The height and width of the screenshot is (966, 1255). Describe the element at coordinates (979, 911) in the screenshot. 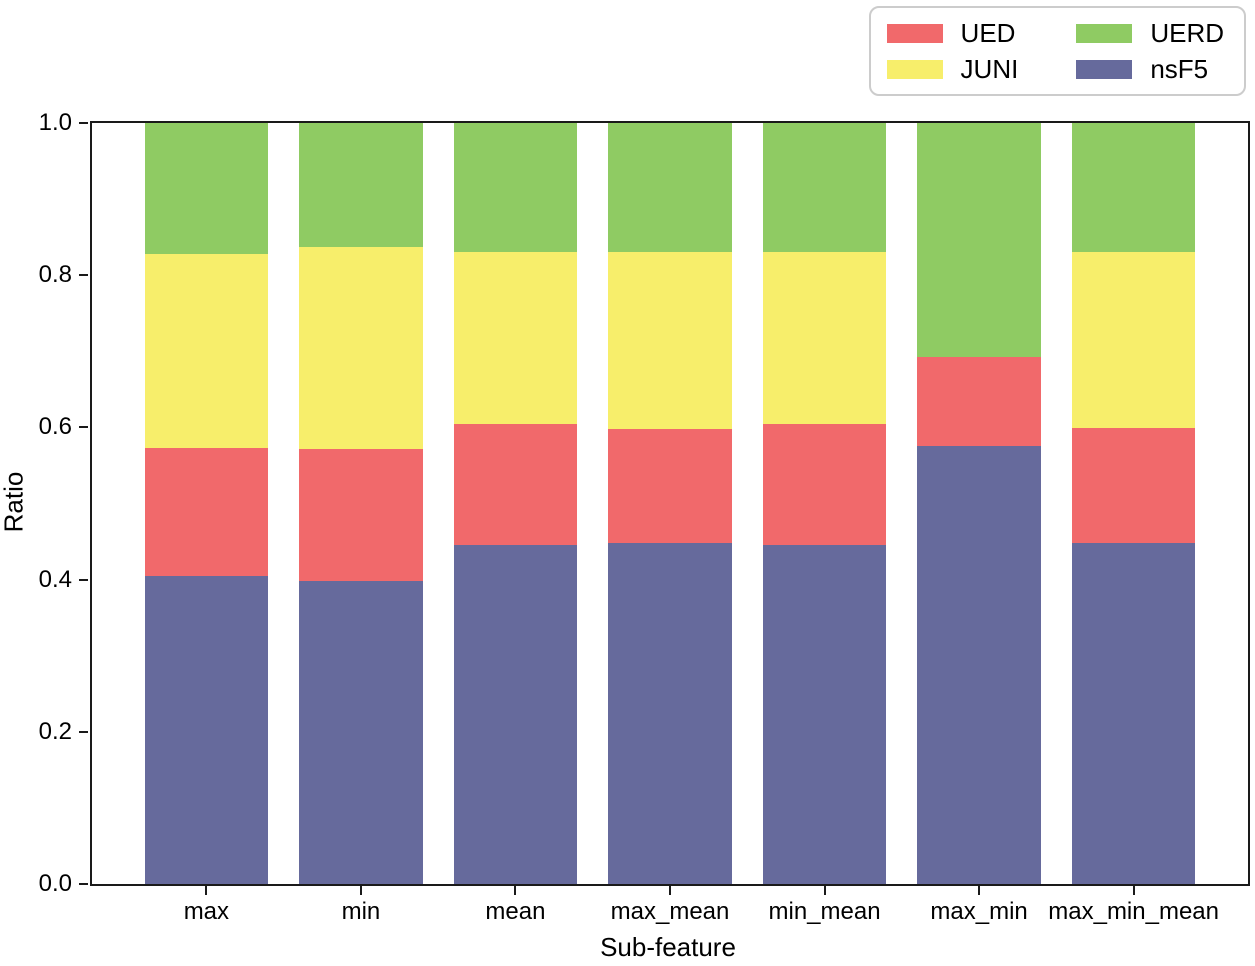

I see `x-tick-label-max_min: max_min` at that location.